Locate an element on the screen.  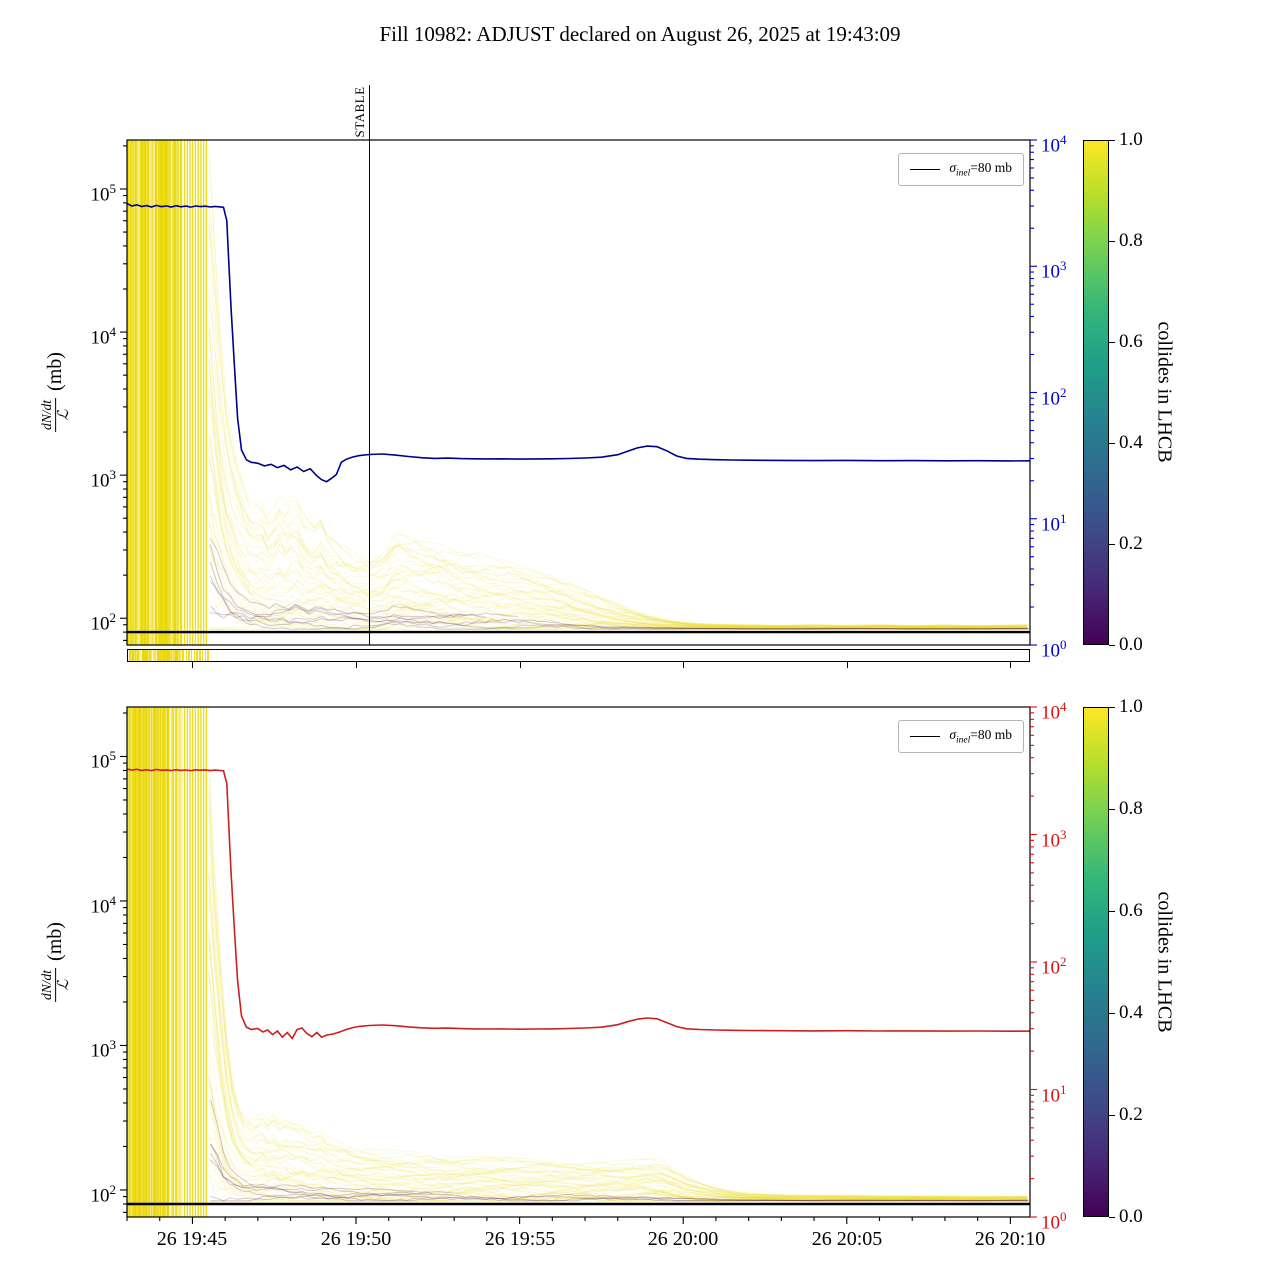
total-rate-line is located at coordinates (578, 904).